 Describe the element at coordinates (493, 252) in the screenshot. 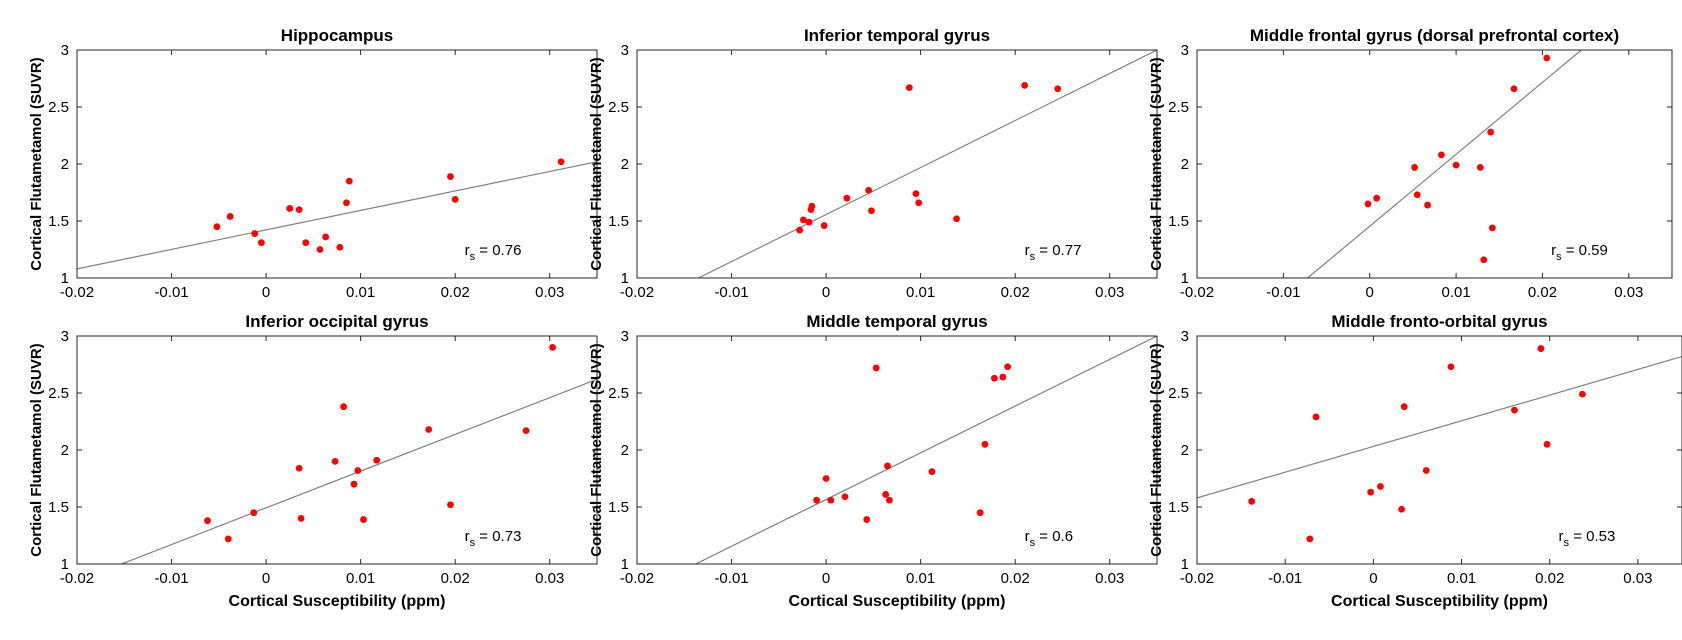

I see `rs-annotation: rs = 0.76` at that location.